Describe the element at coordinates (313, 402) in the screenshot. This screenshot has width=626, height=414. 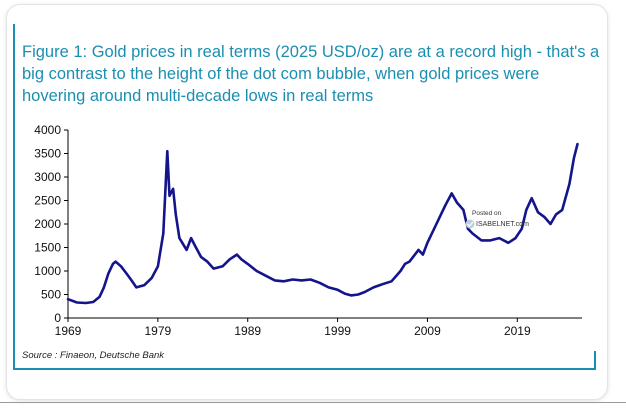
I see `page-bottom-divider` at that location.